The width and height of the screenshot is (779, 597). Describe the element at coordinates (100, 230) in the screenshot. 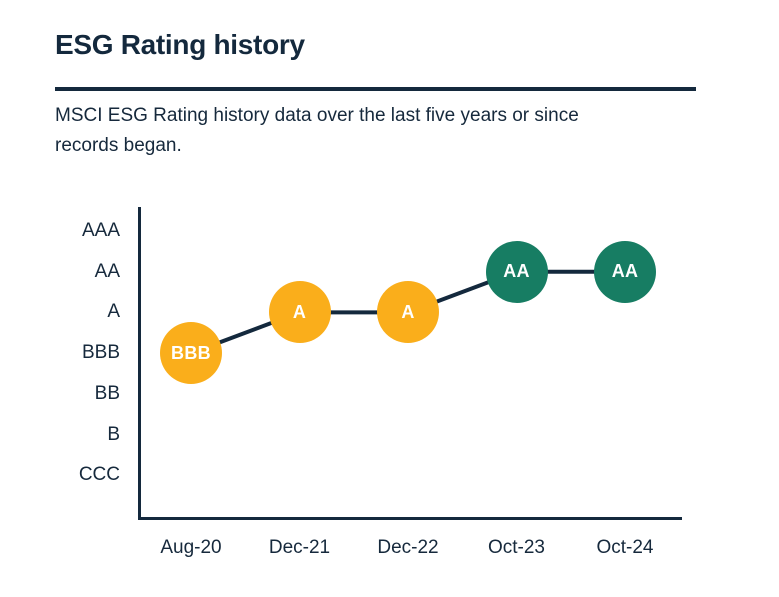

I see `y-axis-label-AAA: AAA` at that location.